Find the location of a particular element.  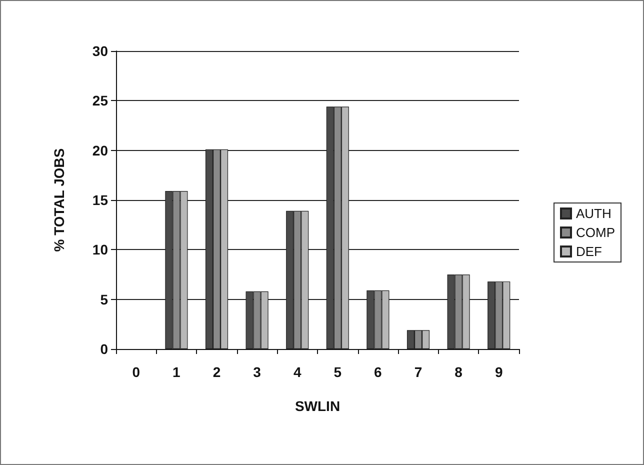

x-tick-label: 7 is located at coordinates (418, 372).